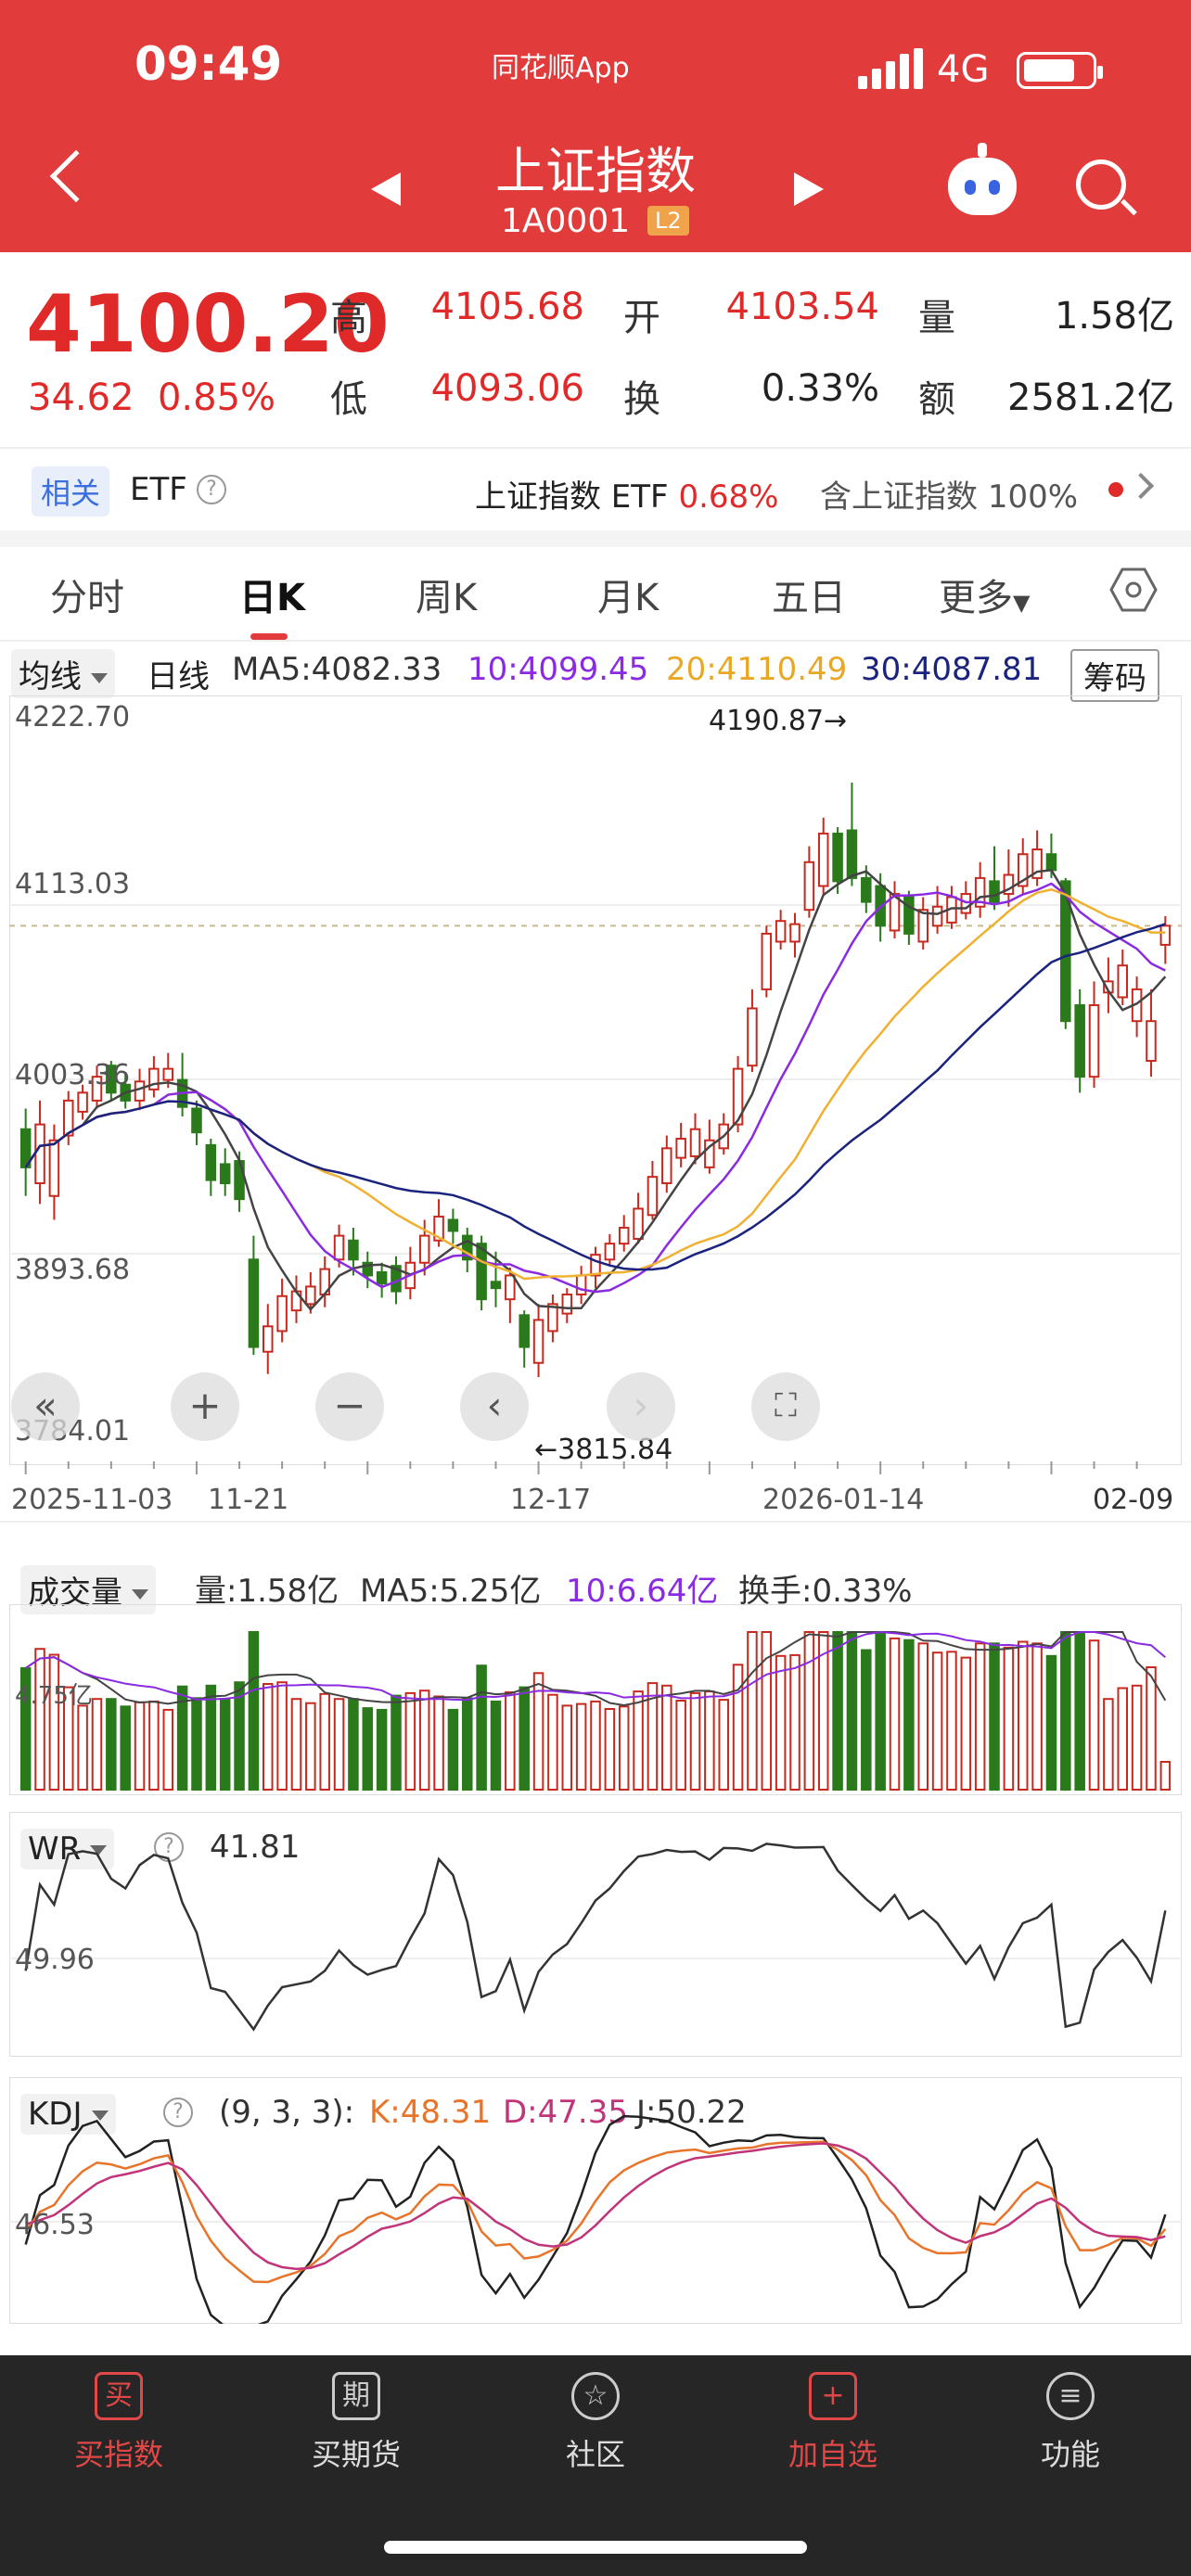 The image size is (1191, 2576). I want to click on wr-chart, so click(595, 1935).